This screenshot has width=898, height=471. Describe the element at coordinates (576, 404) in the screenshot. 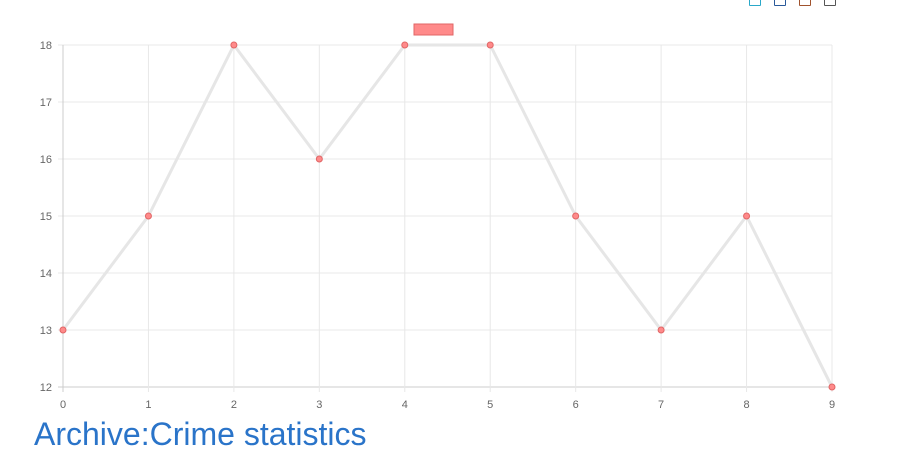

I see `x-tick-label: 6` at that location.